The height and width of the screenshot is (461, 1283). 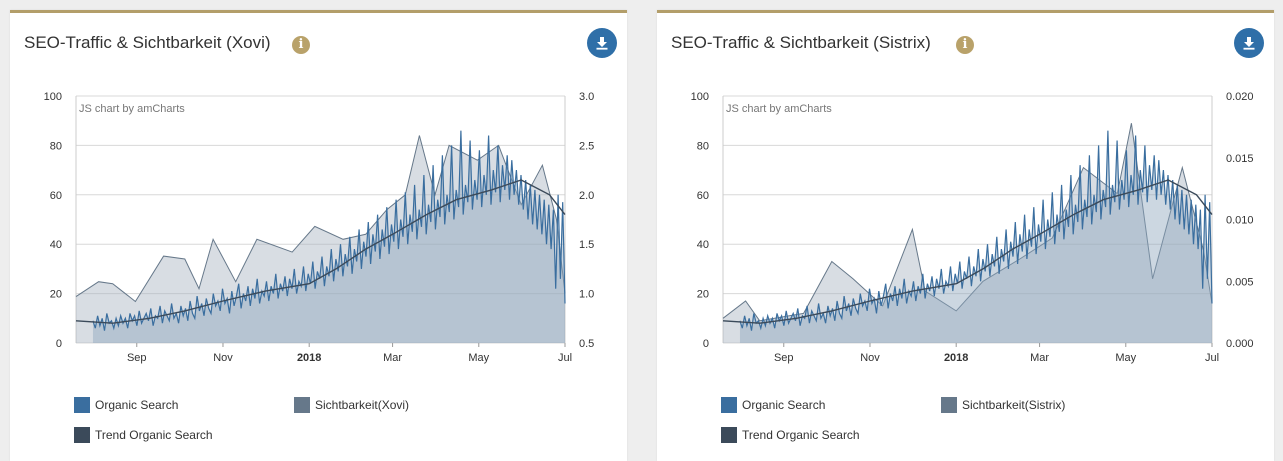 What do you see at coordinates (1014, 405) in the screenshot?
I see `legend-label: Sichtbarkeit(Sistrix)` at bounding box center [1014, 405].